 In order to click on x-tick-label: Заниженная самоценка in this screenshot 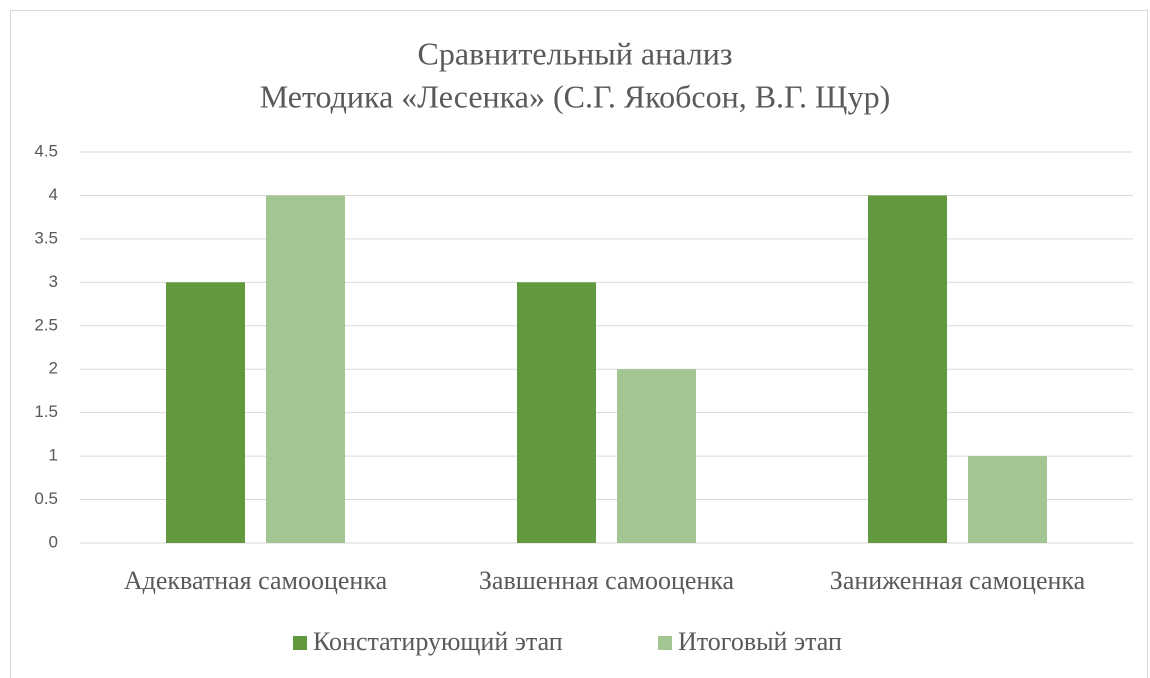, I will do `click(958, 580)`.